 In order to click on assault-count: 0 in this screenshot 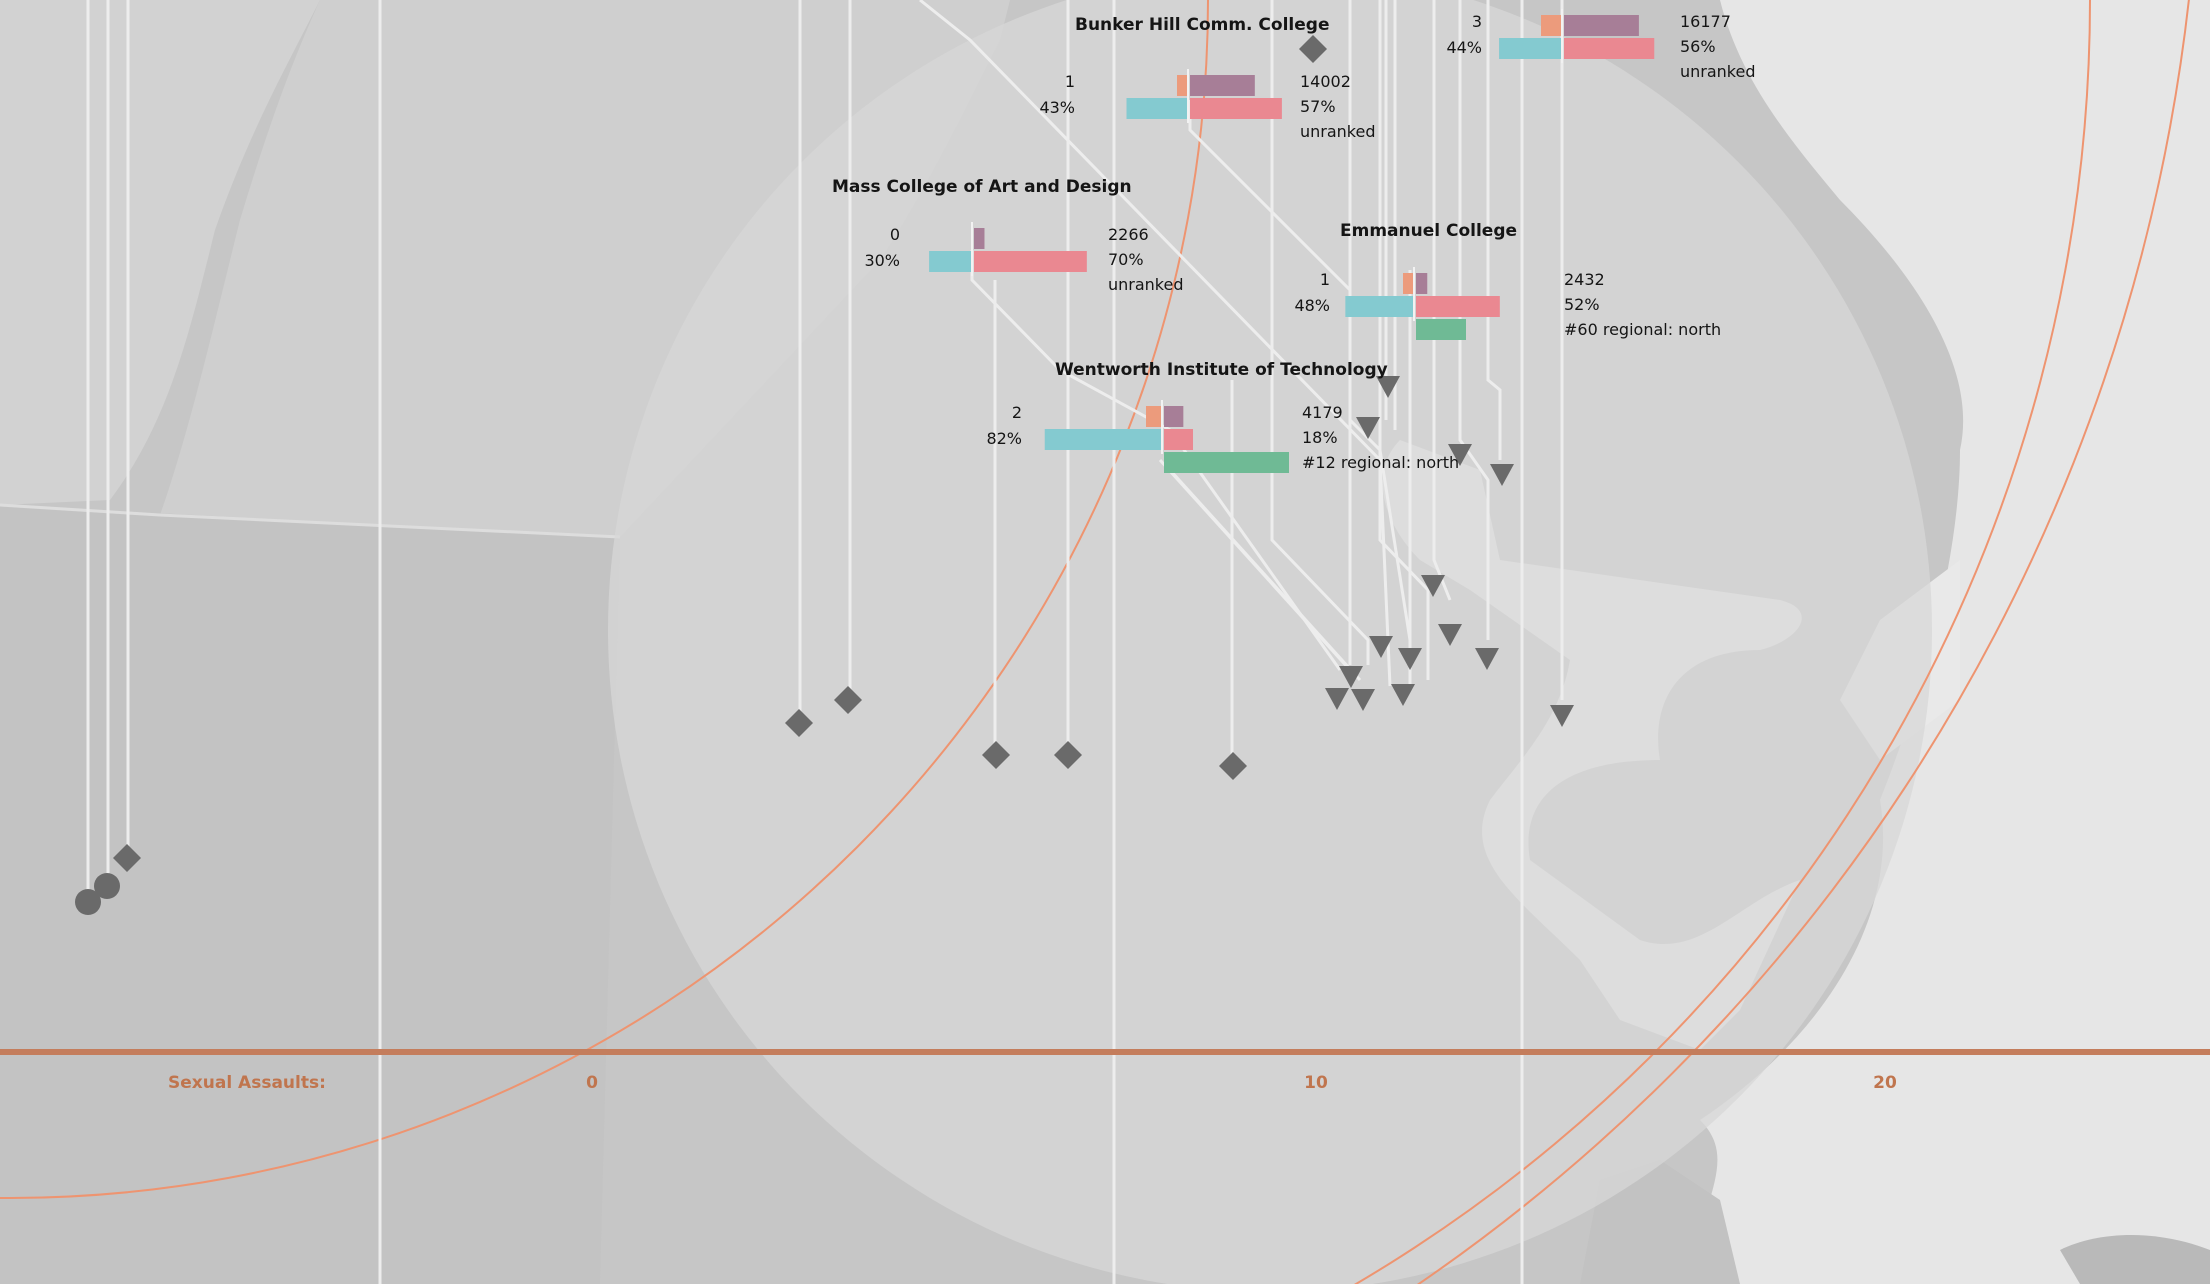, I will do `click(895, 234)`.